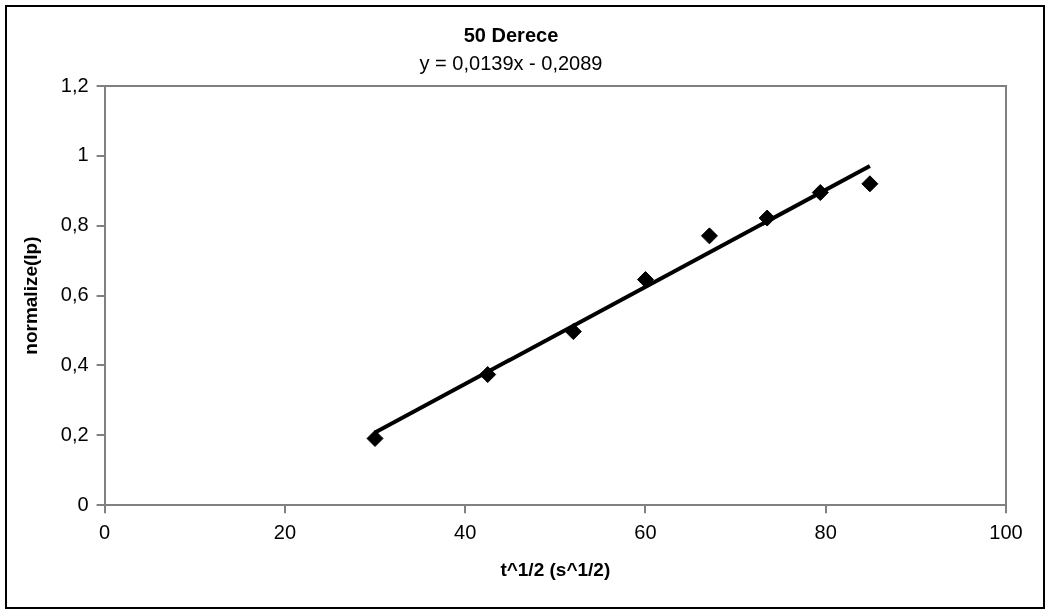  Describe the element at coordinates (645, 531) in the screenshot. I see `x-tick-label: 60` at that location.